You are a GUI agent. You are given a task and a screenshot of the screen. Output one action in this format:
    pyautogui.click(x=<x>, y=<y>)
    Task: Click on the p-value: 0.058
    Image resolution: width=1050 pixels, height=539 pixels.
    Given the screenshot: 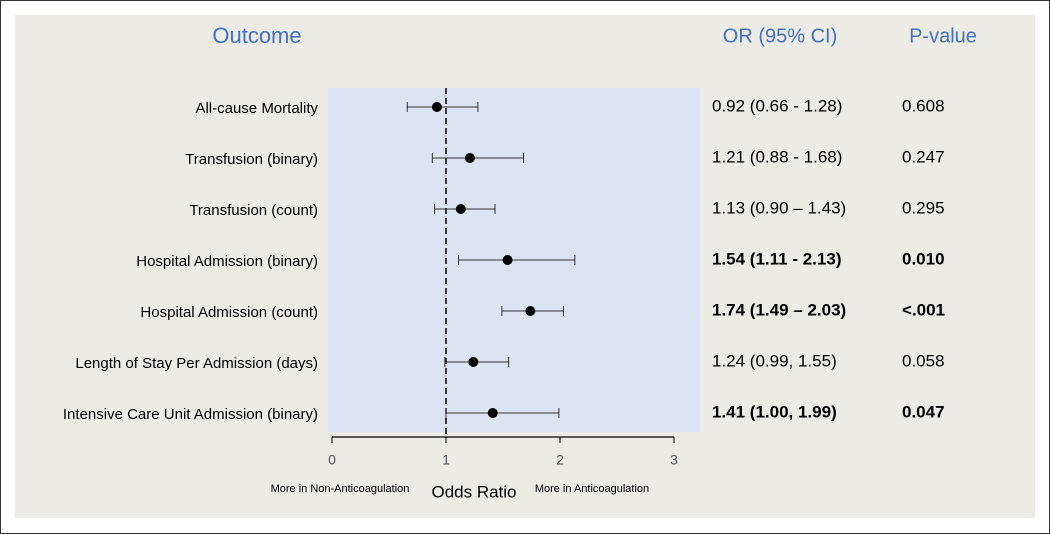 What is the action you would take?
    pyautogui.click(x=923, y=360)
    